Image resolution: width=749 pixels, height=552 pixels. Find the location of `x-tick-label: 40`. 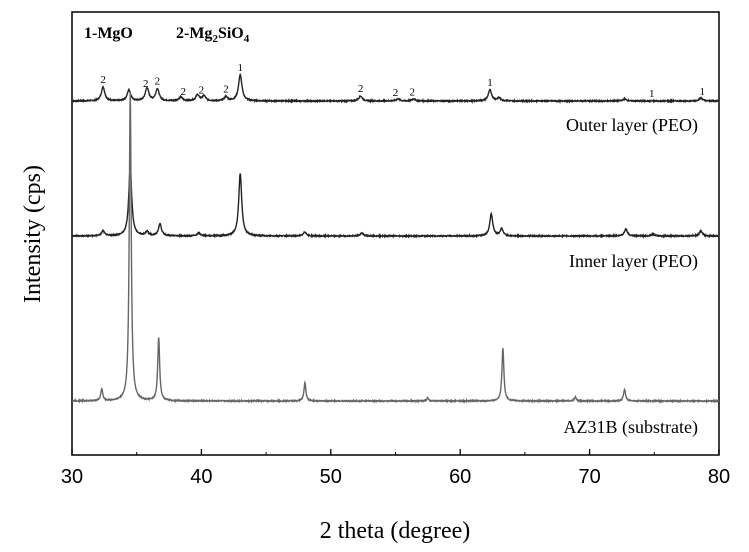

x-tick-label: 40 is located at coordinates (201, 477).